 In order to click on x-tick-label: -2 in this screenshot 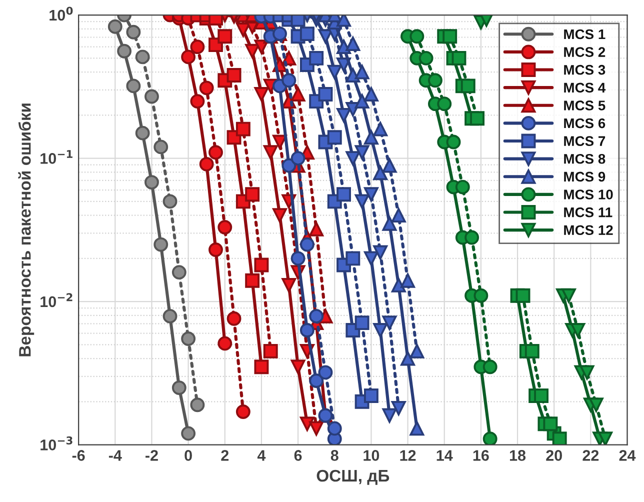, I will do `click(152, 455)`.